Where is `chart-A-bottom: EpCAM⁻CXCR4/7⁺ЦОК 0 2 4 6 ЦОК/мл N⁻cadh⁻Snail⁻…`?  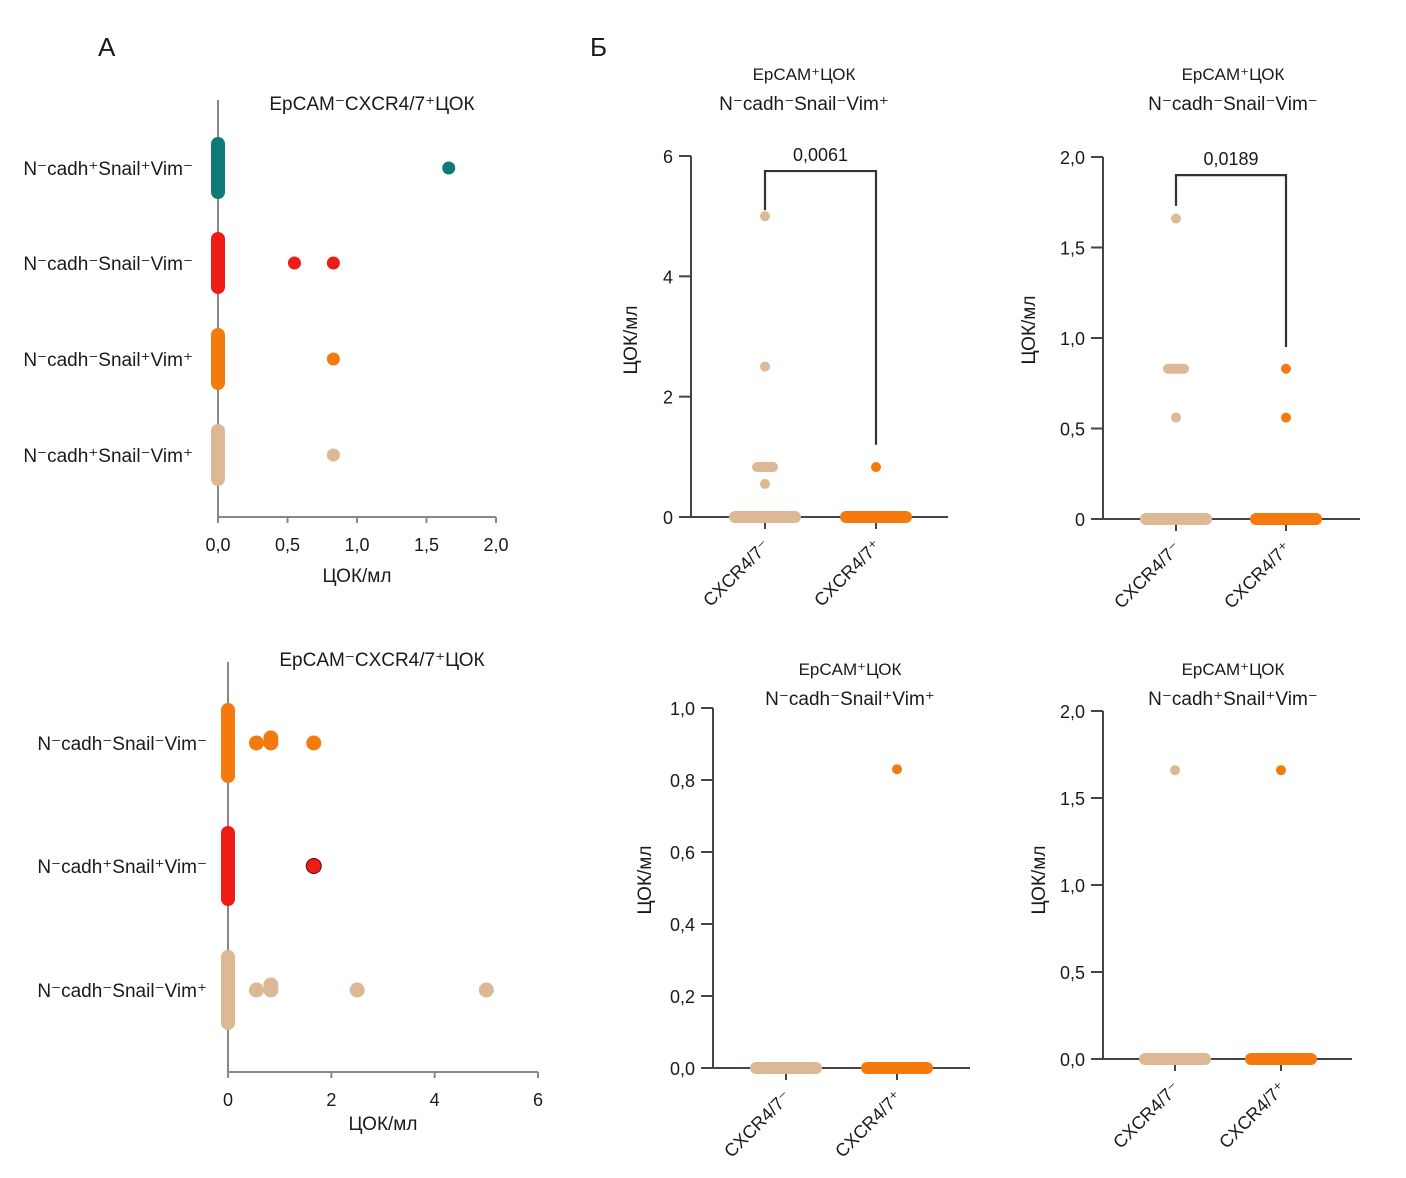
chart-A-bottom: EpCAM⁻CXCR4/7⁺ЦОК 0 2 4 6 ЦОК/мл N⁻cadh⁻Snail⁻… is located at coordinates (290, 892).